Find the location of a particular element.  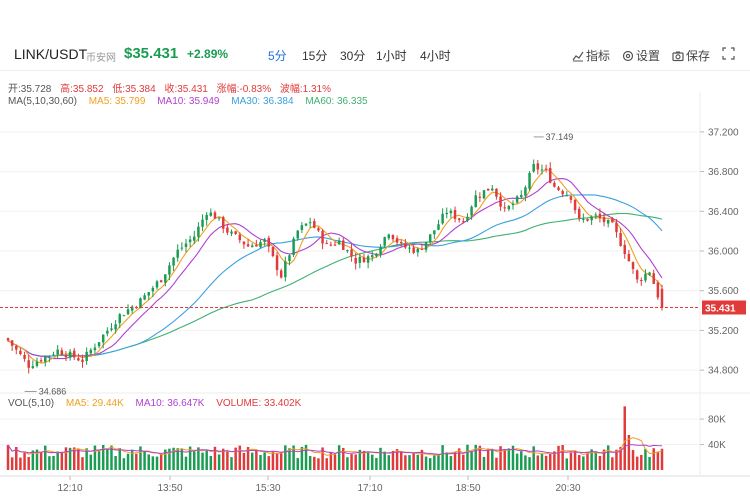

tab-1h: 1小时 is located at coordinates (391, 56).